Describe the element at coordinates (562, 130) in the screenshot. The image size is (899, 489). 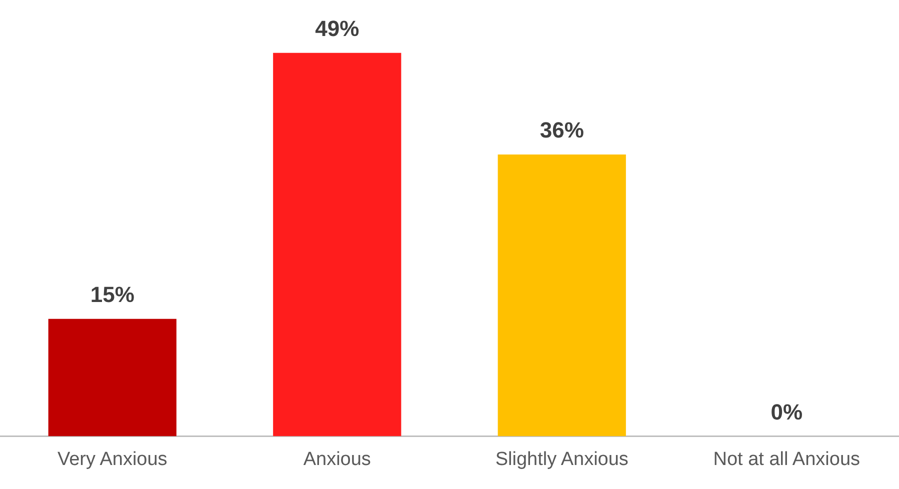
I see `data-label: 36%` at that location.